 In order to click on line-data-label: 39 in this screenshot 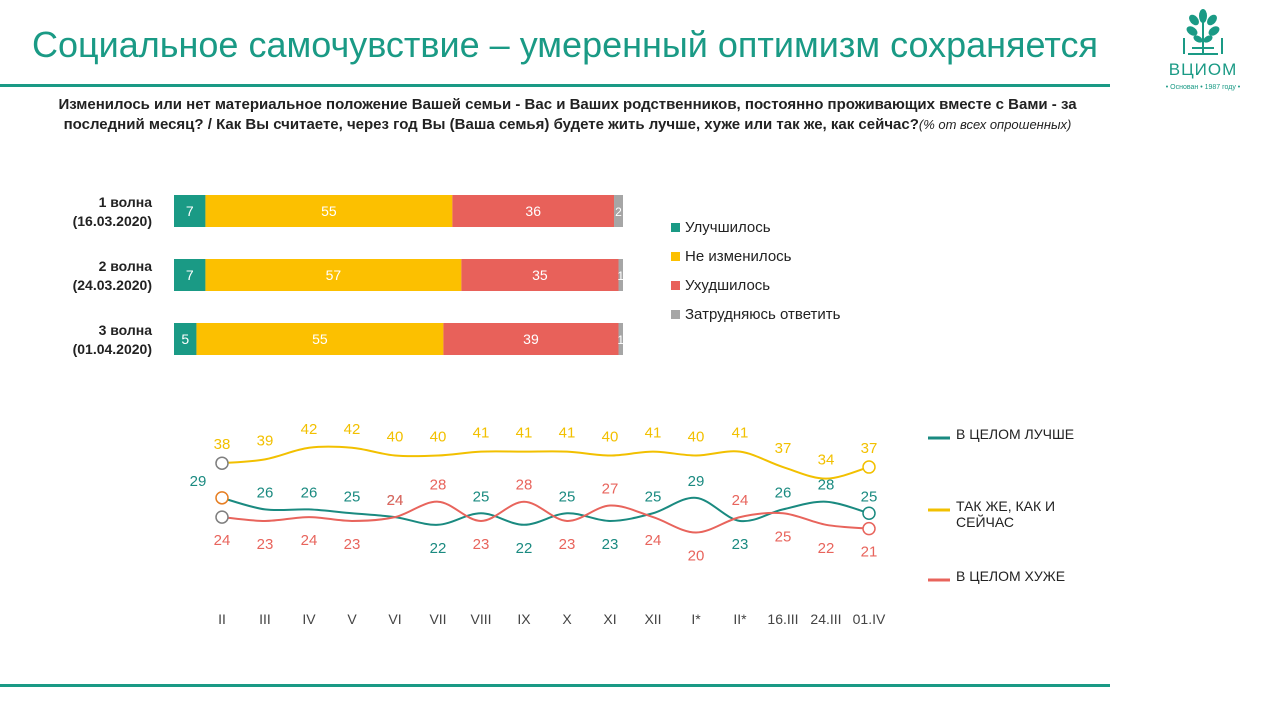, I will do `click(265, 440)`.